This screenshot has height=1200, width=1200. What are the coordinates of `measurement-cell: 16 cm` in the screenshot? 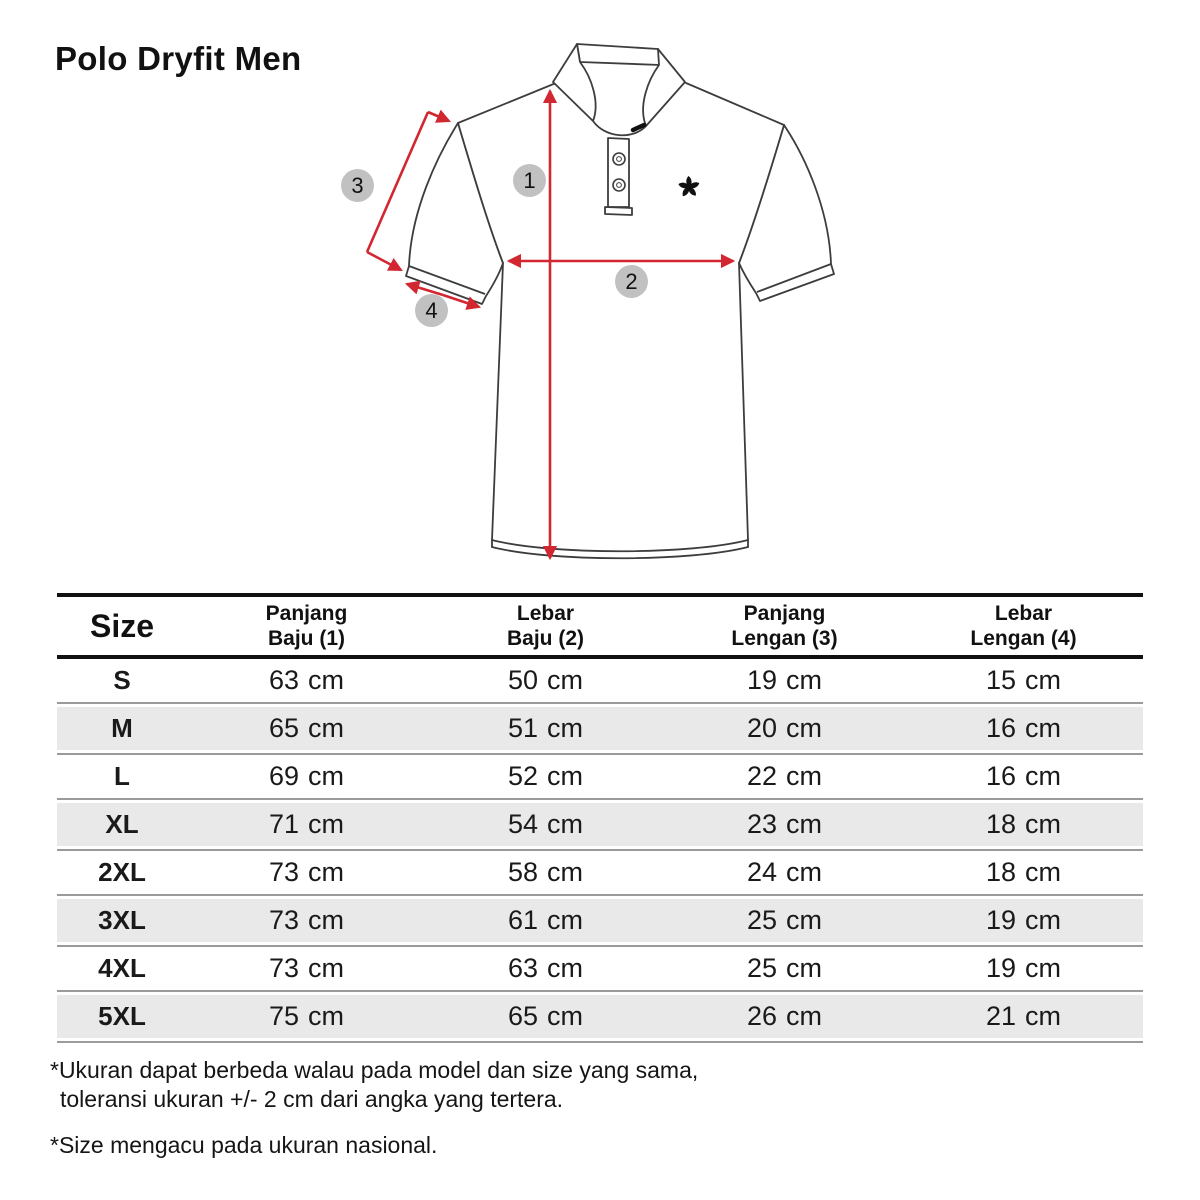 It's located at (1023, 776).